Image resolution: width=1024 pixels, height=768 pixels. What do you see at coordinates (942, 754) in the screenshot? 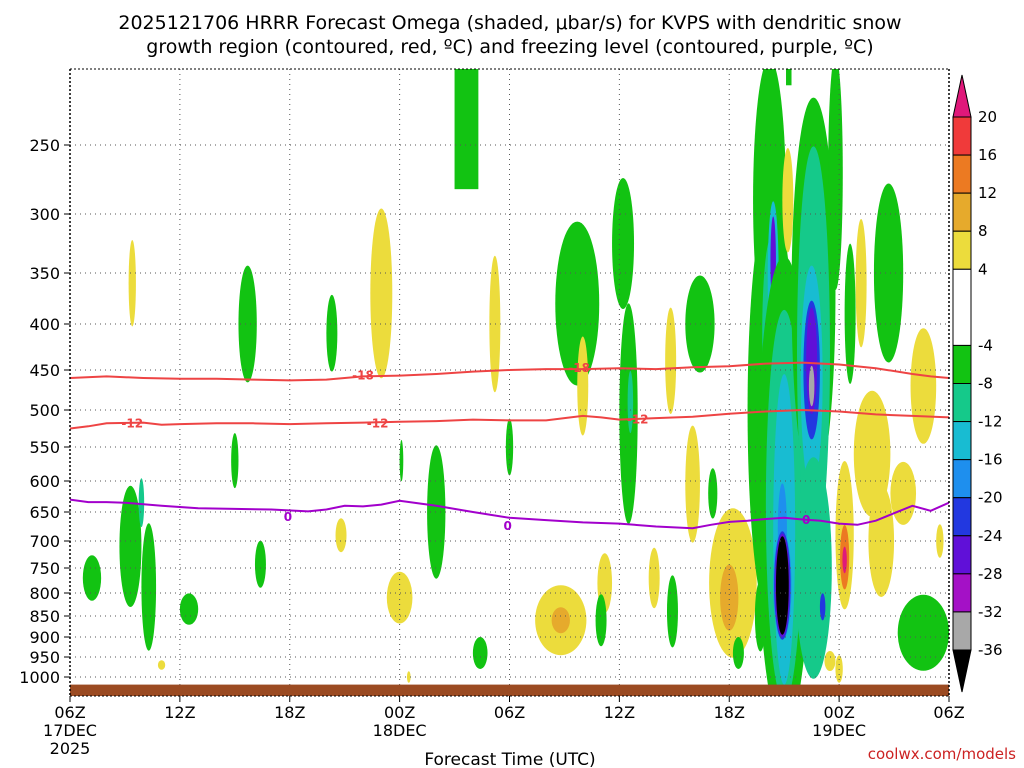
I see `credit-text: coolwx.com/models` at bounding box center [942, 754].